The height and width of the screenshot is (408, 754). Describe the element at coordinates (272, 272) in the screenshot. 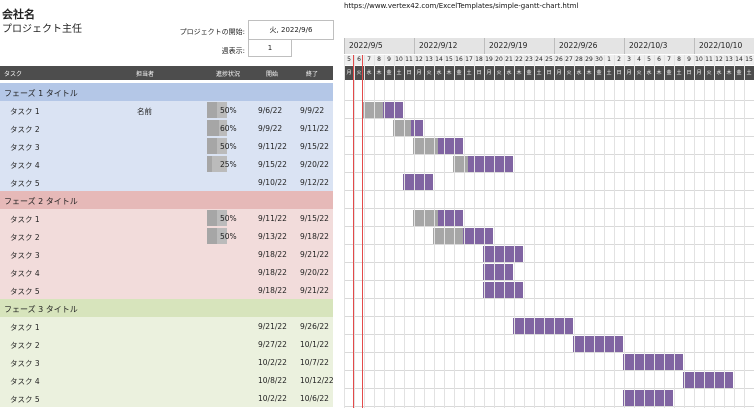

I see `task-start: 9/18/22` at that location.